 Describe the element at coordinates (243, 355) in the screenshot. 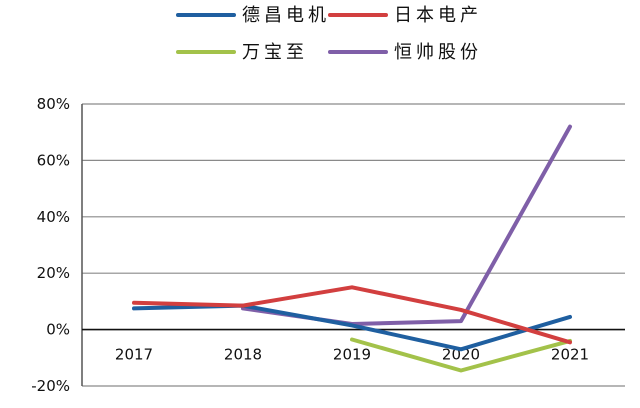

I see `x-tick-label: 2018` at that location.